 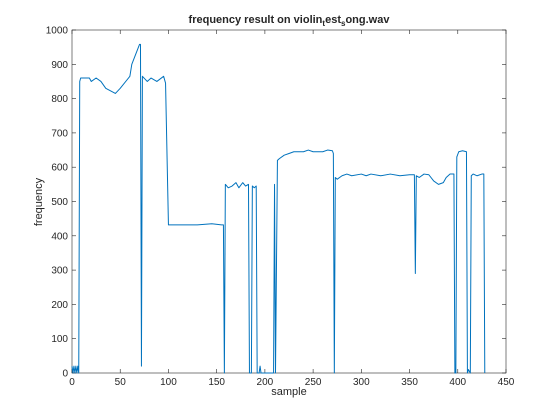 I want to click on y-tick-label: 800, so click(x=59, y=99).